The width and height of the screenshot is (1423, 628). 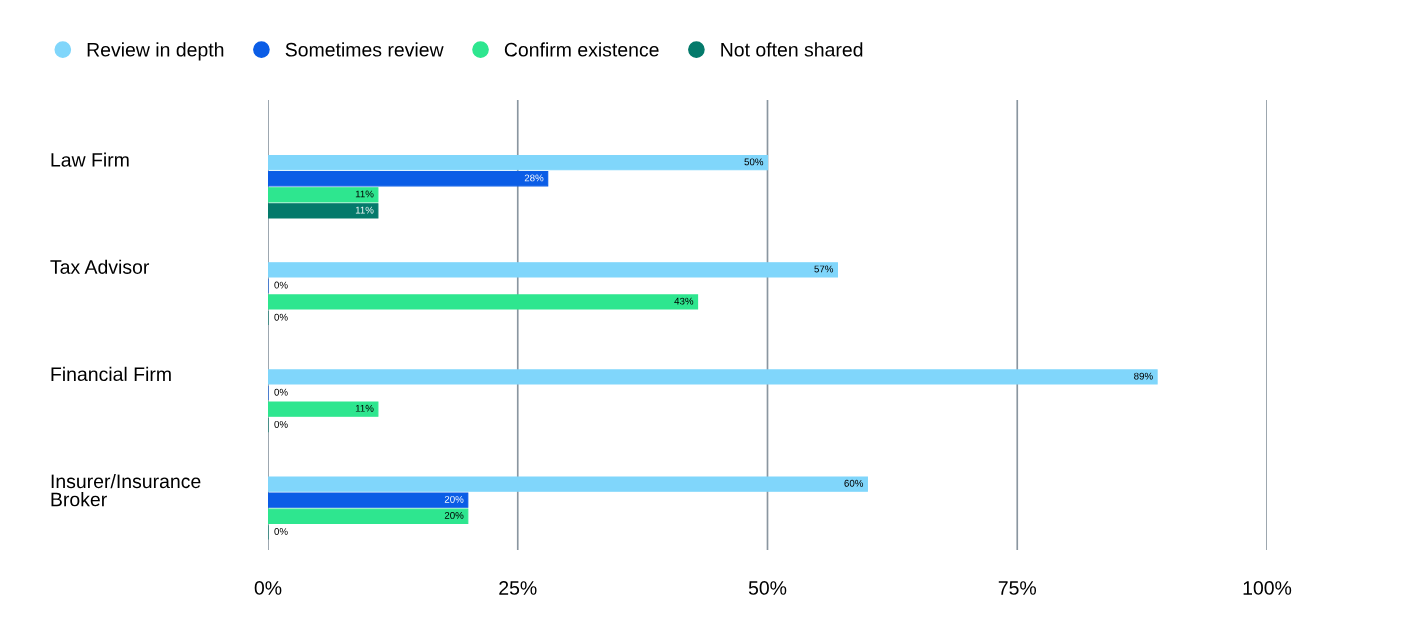 What do you see at coordinates (268, 588) in the screenshot?
I see `x-tick-label: 0%` at bounding box center [268, 588].